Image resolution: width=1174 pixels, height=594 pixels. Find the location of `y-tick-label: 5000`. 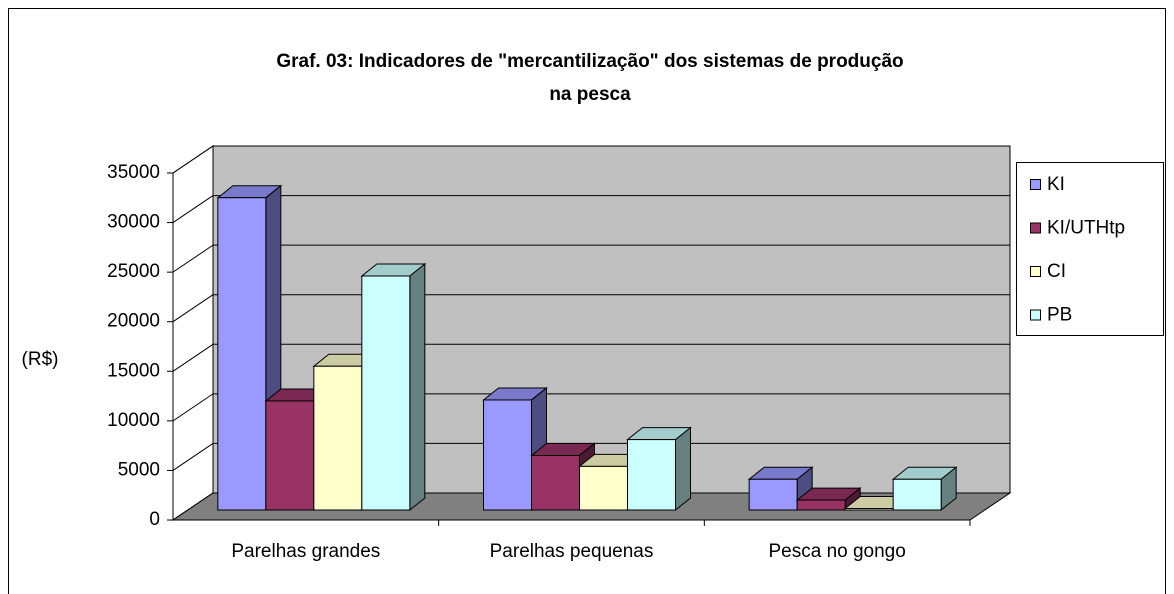

y-tick-label: 5000 is located at coordinates (139, 469).